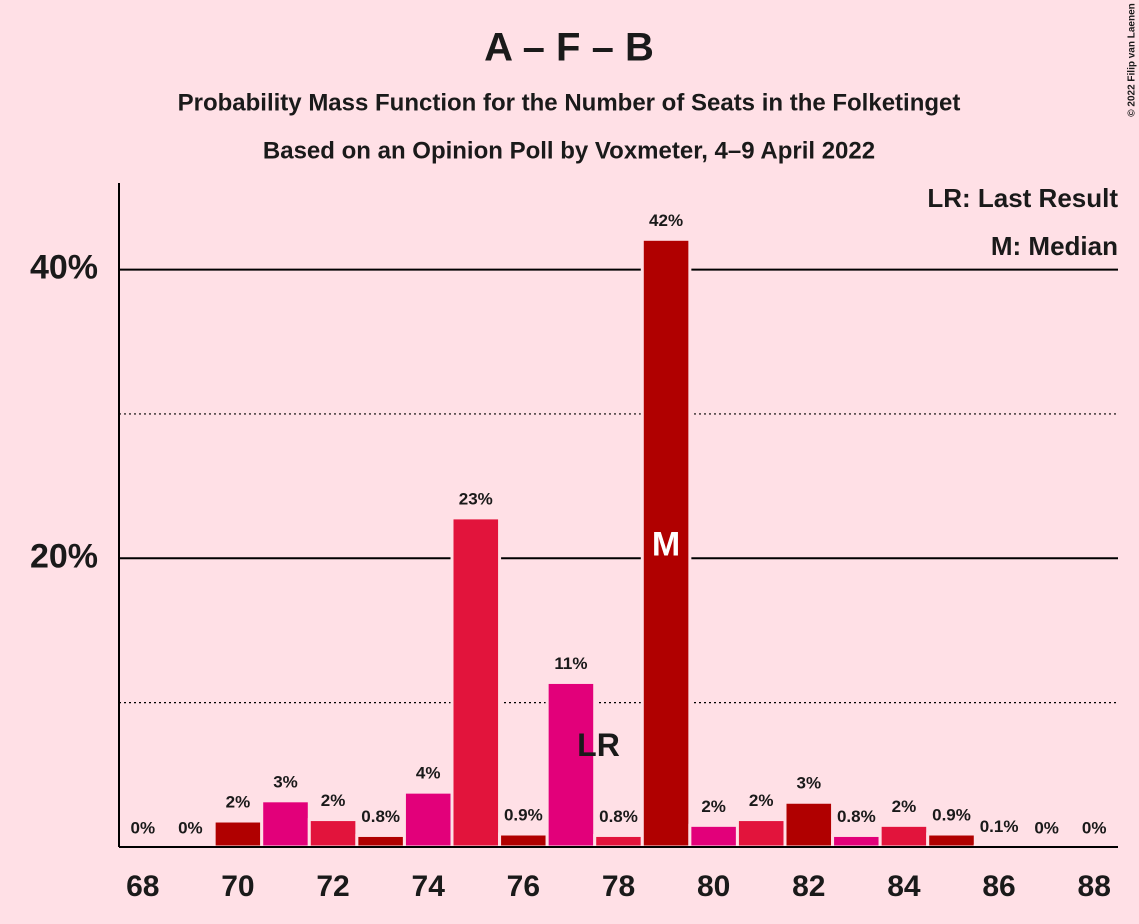 The height and width of the screenshot is (924, 1139). I want to click on value-label: 4%, so click(428, 773).